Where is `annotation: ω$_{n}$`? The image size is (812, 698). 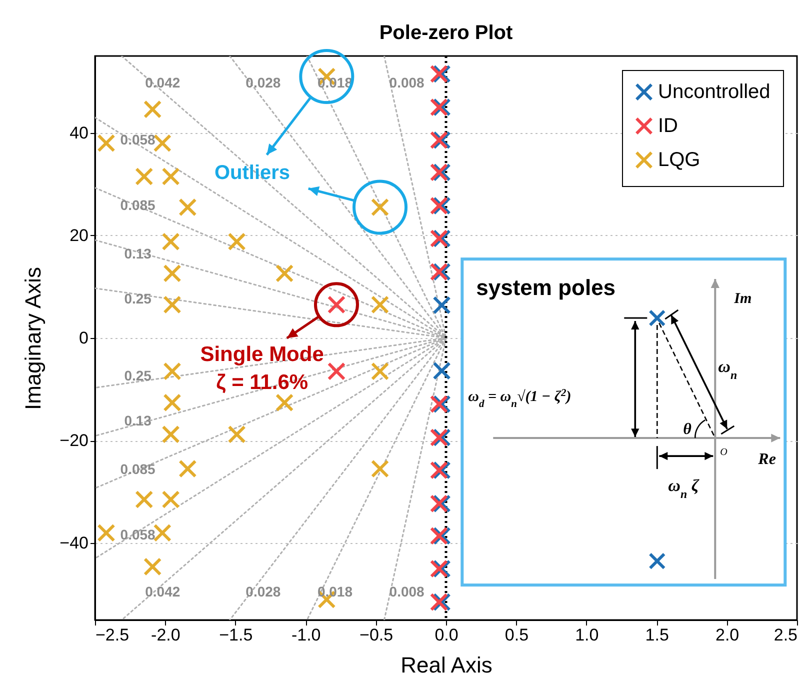
annotation: ω$_{n}$ is located at coordinates (728, 369).